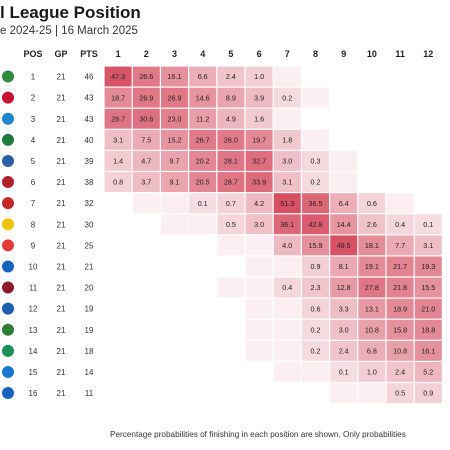 This screenshot has height=450, width=450. I want to click on probability-label: 0.2, so click(316, 329).